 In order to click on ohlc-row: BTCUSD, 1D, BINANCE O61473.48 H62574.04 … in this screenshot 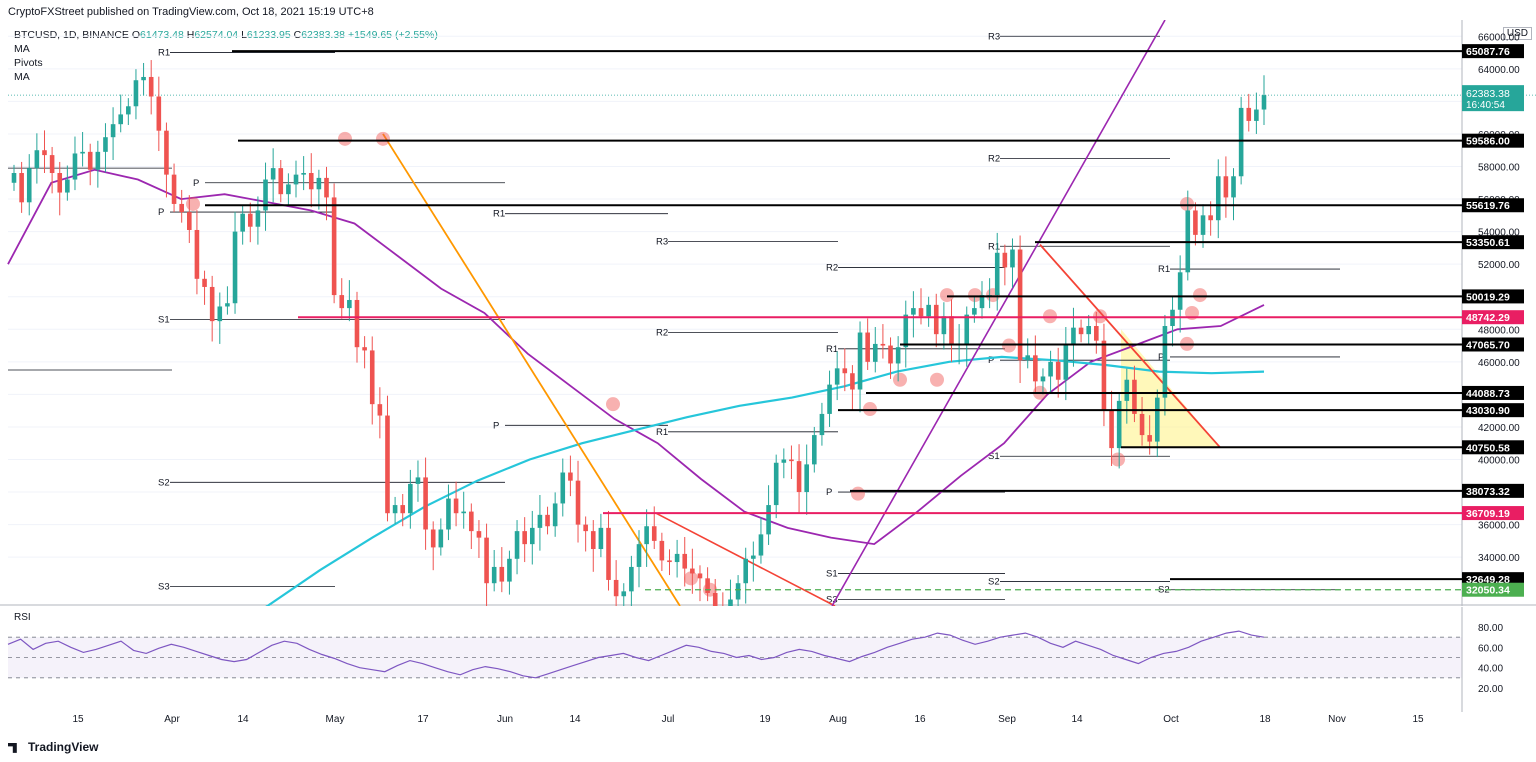, I will do `click(226, 35)`.